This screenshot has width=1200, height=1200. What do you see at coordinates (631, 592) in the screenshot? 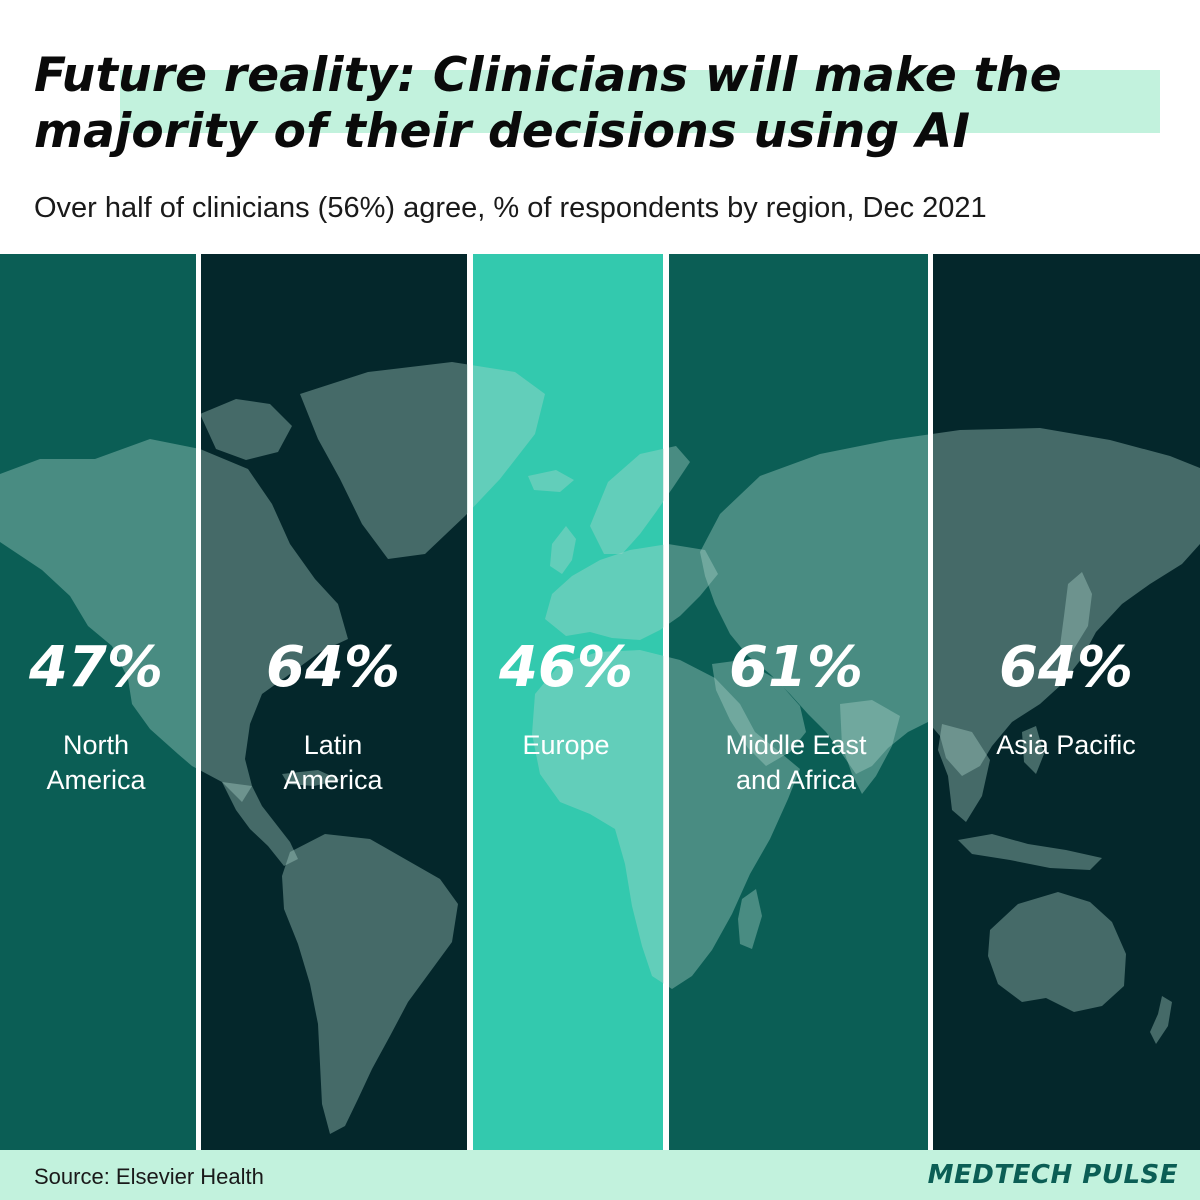
I see `map-europe` at bounding box center [631, 592].